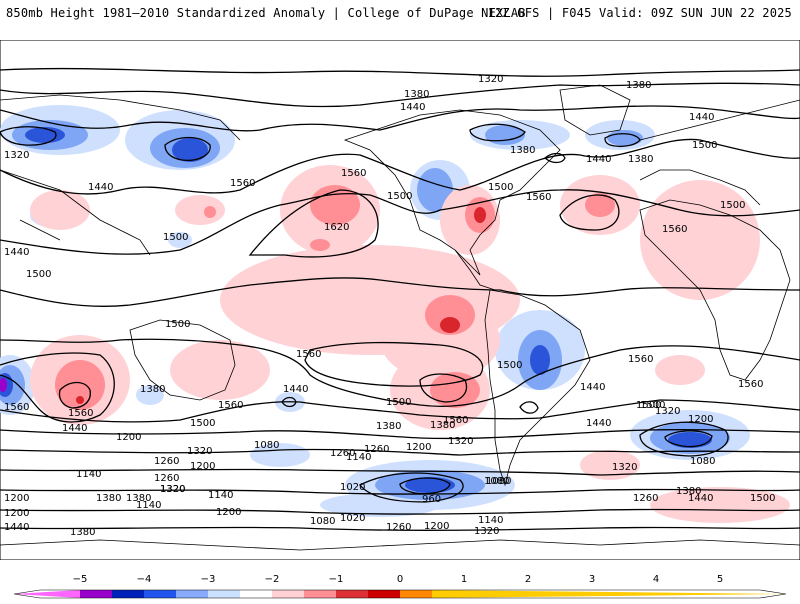 The height and width of the screenshot is (604, 800). What do you see at coordinates (528, 579) in the screenshot?
I see `colorbar-tick-label: 2` at bounding box center [528, 579].